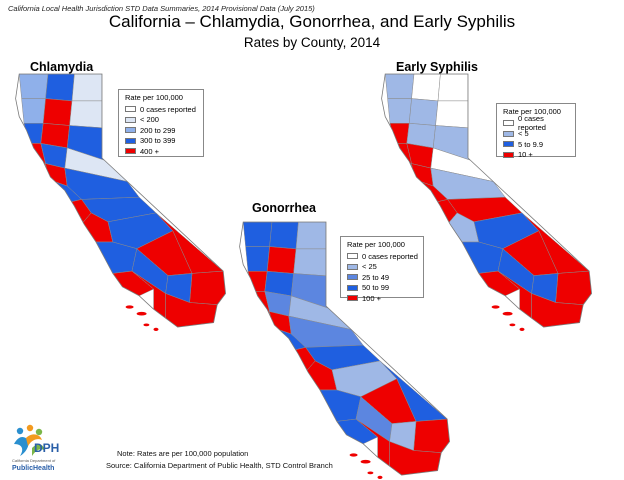 The width and height of the screenshot is (624, 480). Describe the element at coordinates (161, 120) in the screenshot. I see `legend-item: < 200` at that location.